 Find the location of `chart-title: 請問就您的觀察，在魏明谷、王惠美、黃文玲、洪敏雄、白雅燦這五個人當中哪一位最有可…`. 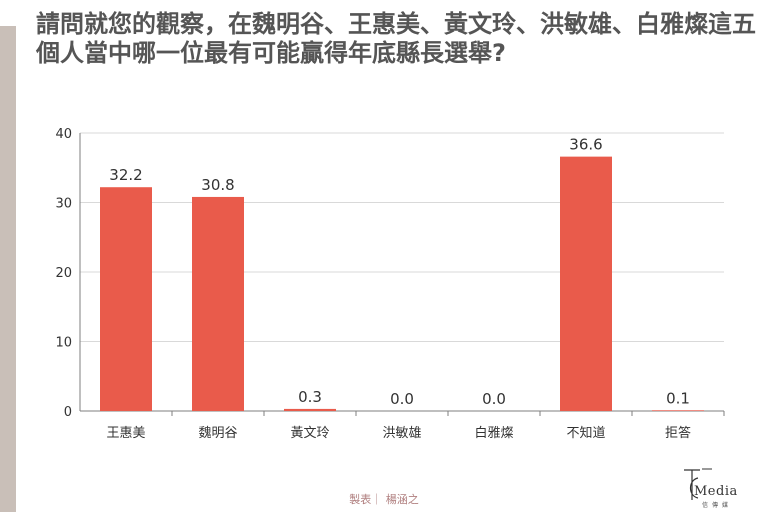

chart-title: 請問就您的觀察，在魏明谷、王惠美、黃文玲、洪敏雄、白雅燦這五個人當中哪一位最有可… is located at coordinates (396, 38).